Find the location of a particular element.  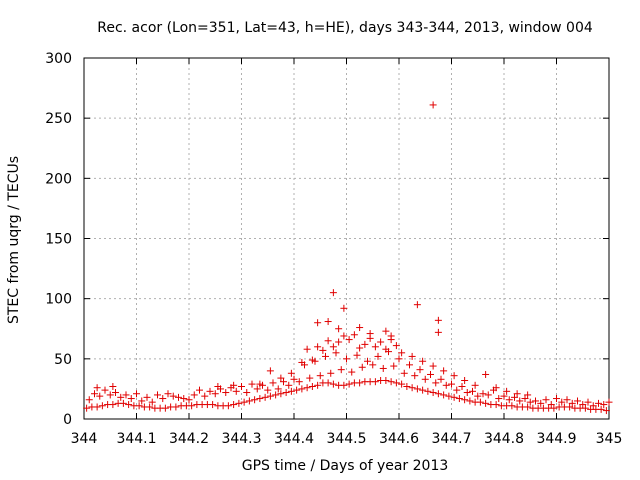

x-tick-label: 344.7 is located at coordinates (451, 439).